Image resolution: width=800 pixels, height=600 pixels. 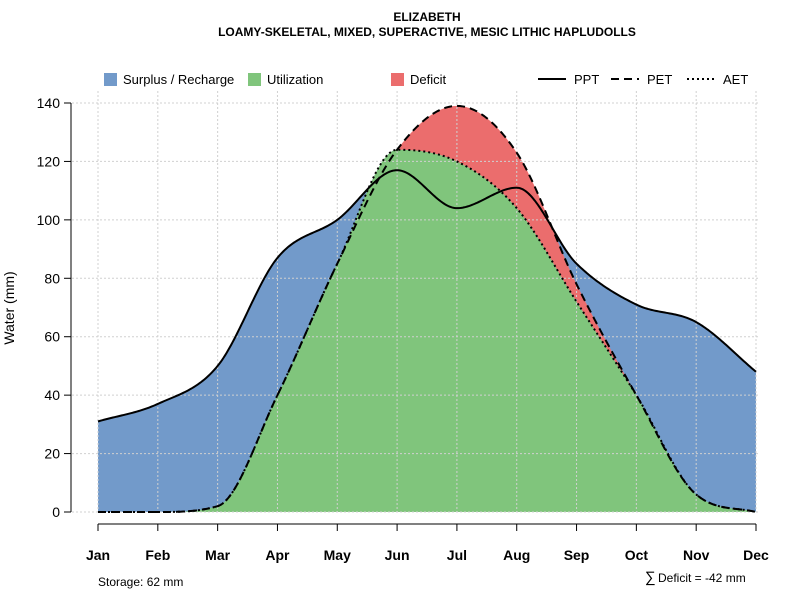 I want to click on legend-label: PET, so click(x=659, y=79).